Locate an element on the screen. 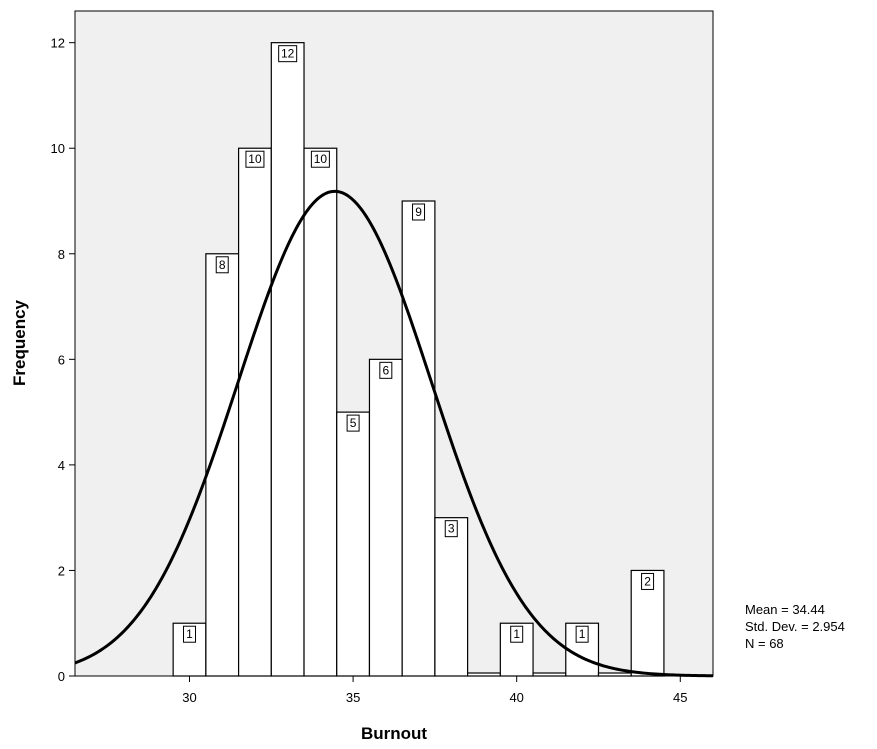  data-label: 9 is located at coordinates (418, 212).